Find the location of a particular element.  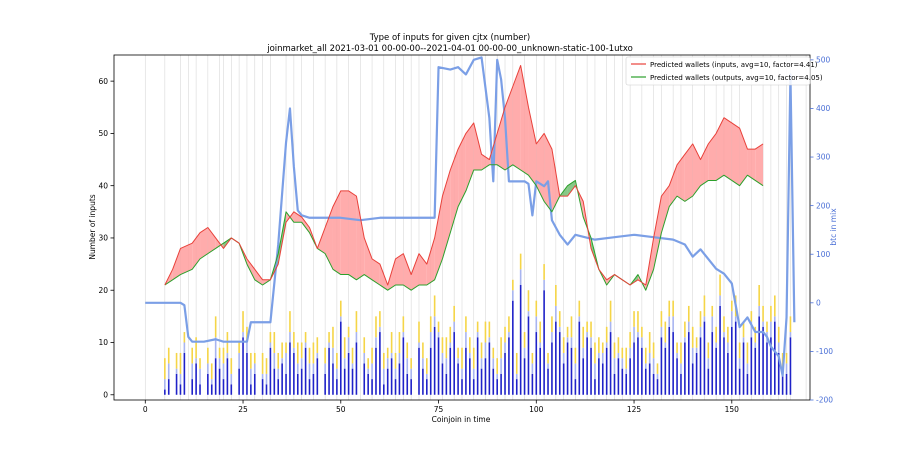

y2-tick-label: -200 is located at coordinates (824, 400).